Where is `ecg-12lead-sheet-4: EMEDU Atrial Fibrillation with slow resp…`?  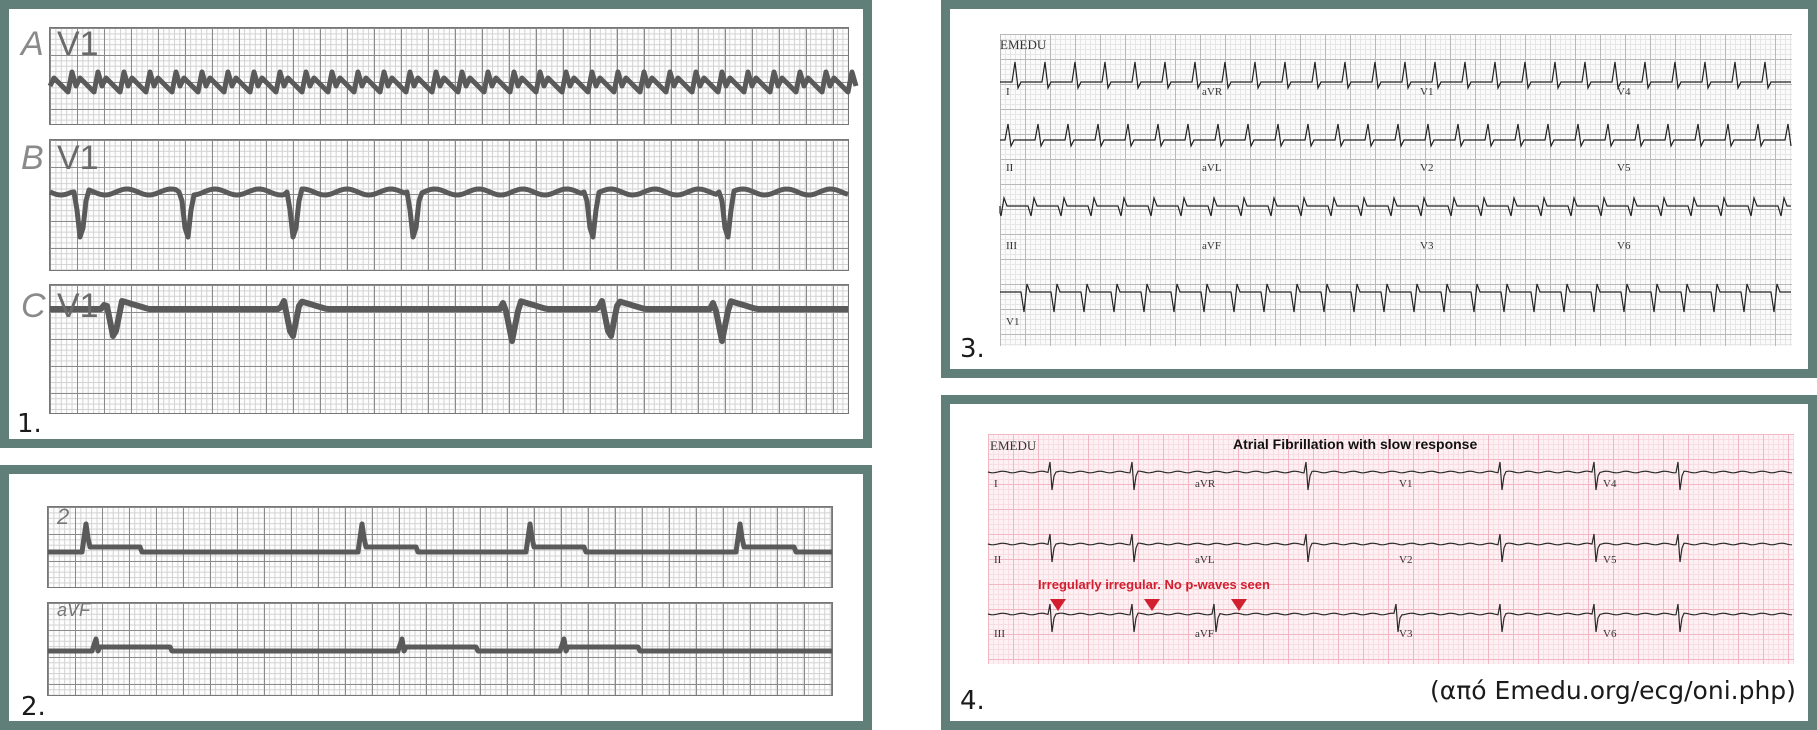 ecg-12lead-sheet-4: EMEDU Atrial Fibrillation with slow resp… is located at coordinates (1390, 549).